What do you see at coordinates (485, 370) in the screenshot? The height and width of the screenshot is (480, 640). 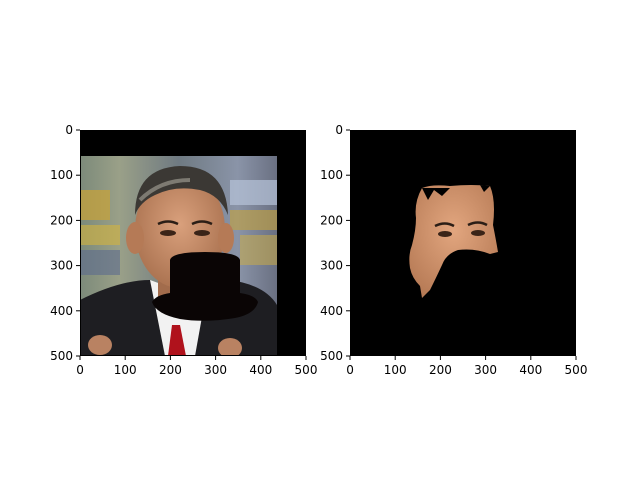 I see `right-x-tick-label: 300` at bounding box center [485, 370].